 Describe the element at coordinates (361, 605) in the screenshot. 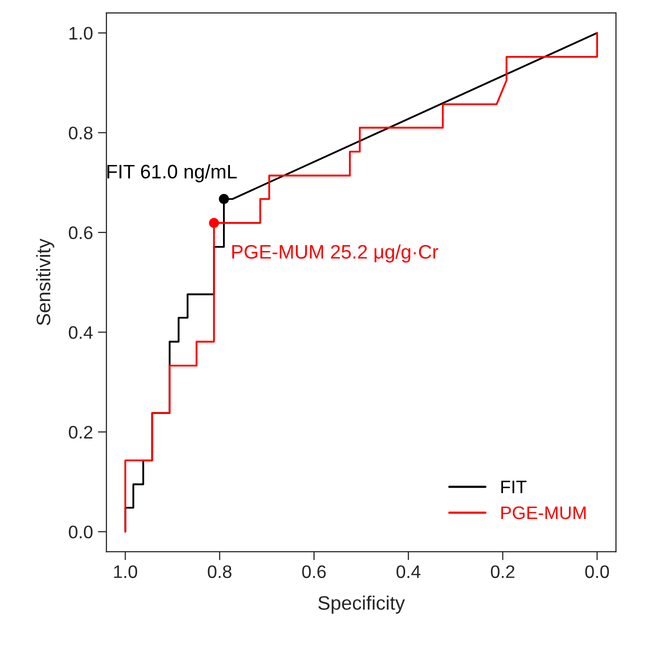

I see `x-axis-title: Specificity` at that location.